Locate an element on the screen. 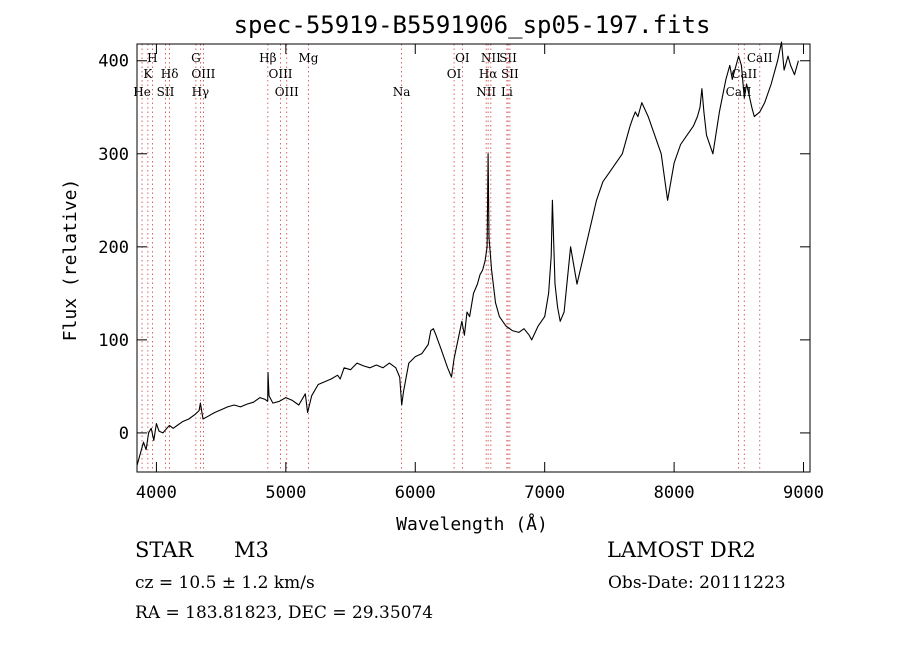 This screenshot has height=650, width=900. line-marker-label: Na is located at coordinates (402, 92).